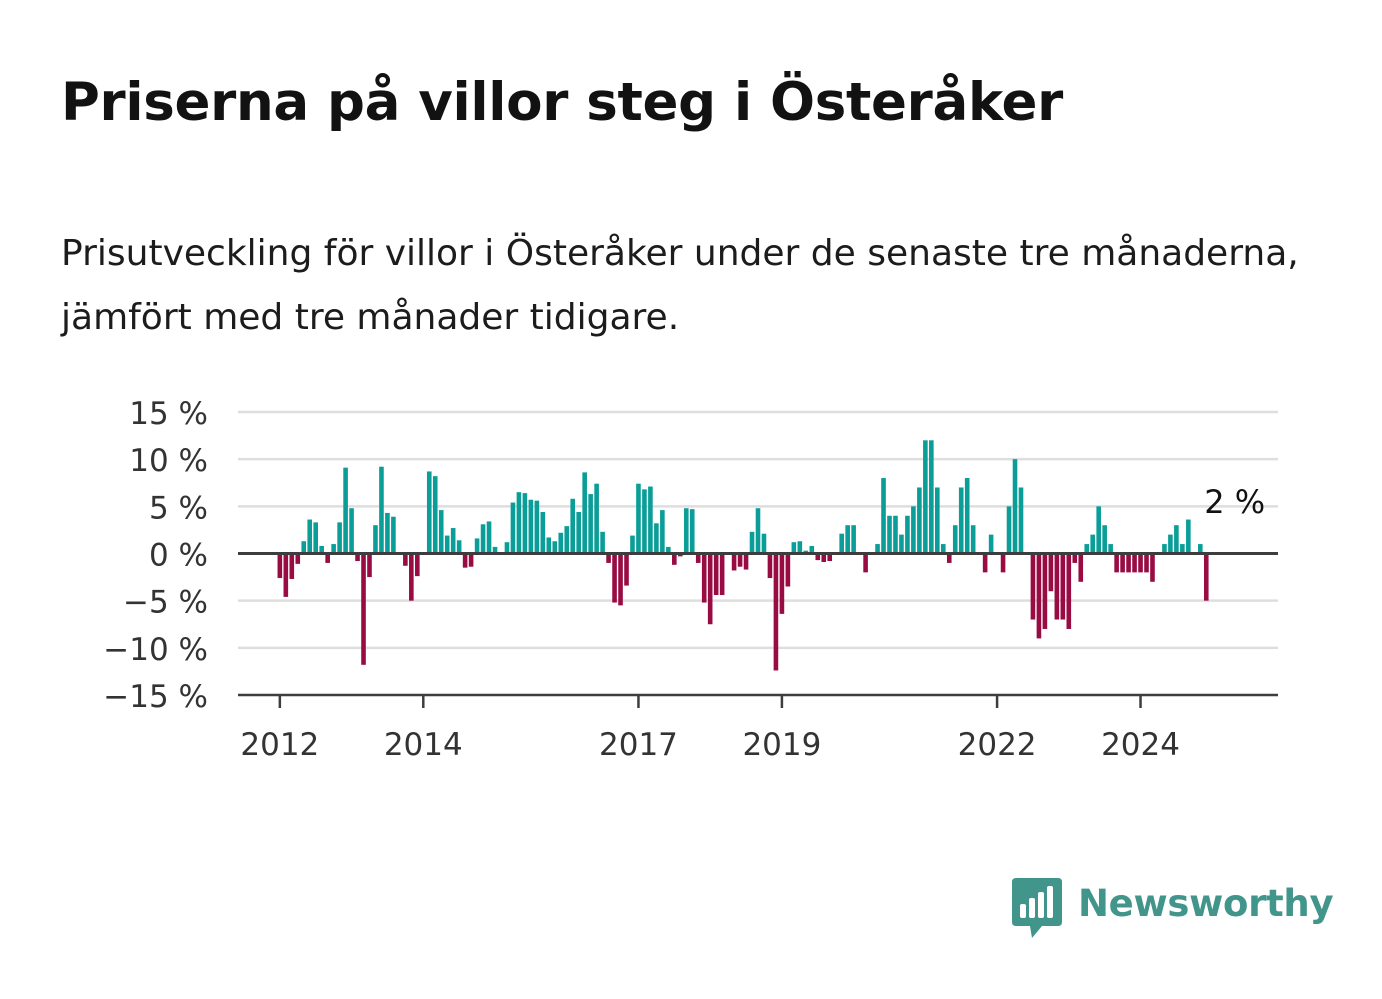 The image size is (1382, 999). Describe the element at coordinates (168, 414) in the screenshot. I see `y-tick-label: 15 %` at that location.